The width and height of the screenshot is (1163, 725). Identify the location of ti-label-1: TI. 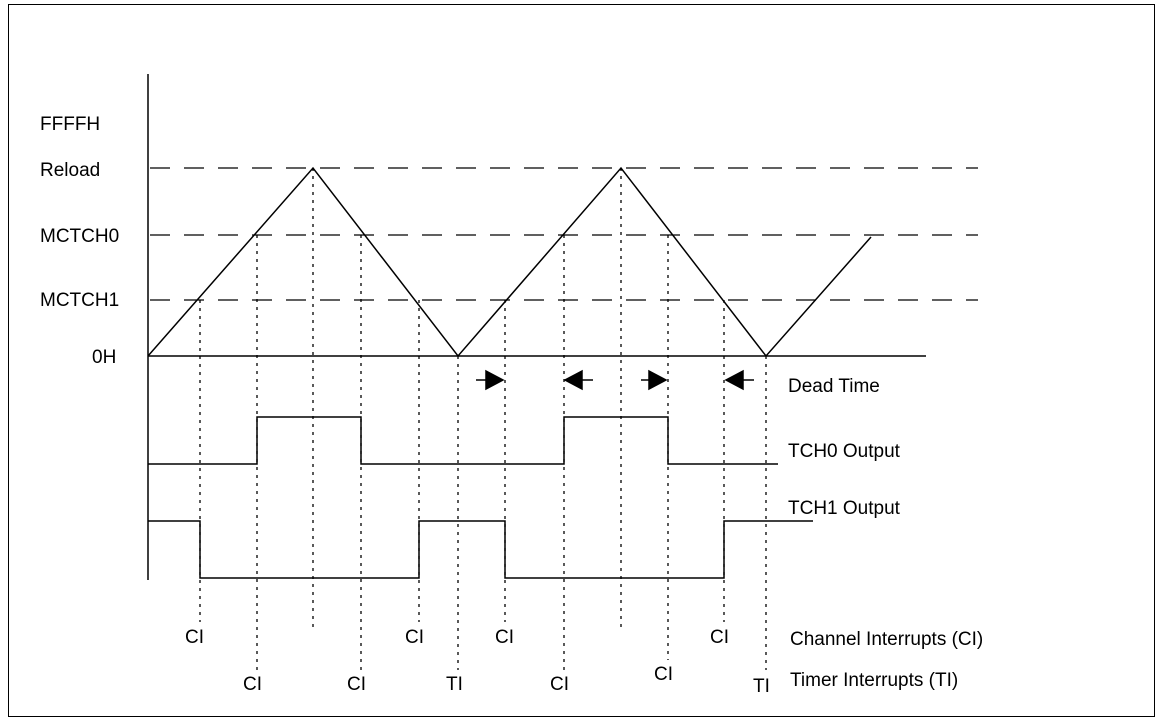
(454, 684).